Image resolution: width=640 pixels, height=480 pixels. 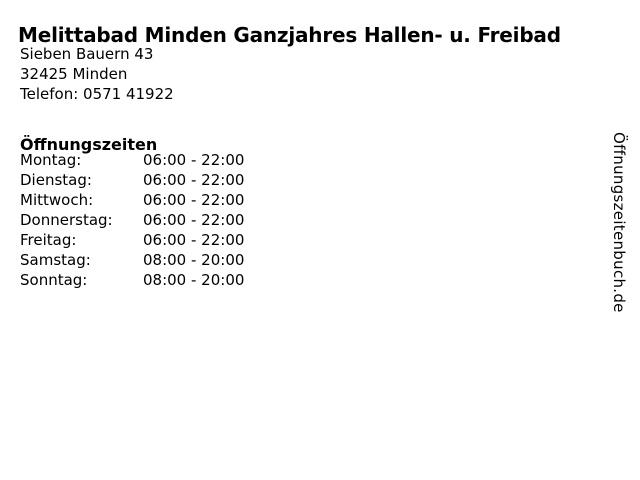 What do you see at coordinates (132, 180) in the screenshot?
I see `table-row: Dienstag: 06:00 - 22:00` at bounding box center [132, 180].